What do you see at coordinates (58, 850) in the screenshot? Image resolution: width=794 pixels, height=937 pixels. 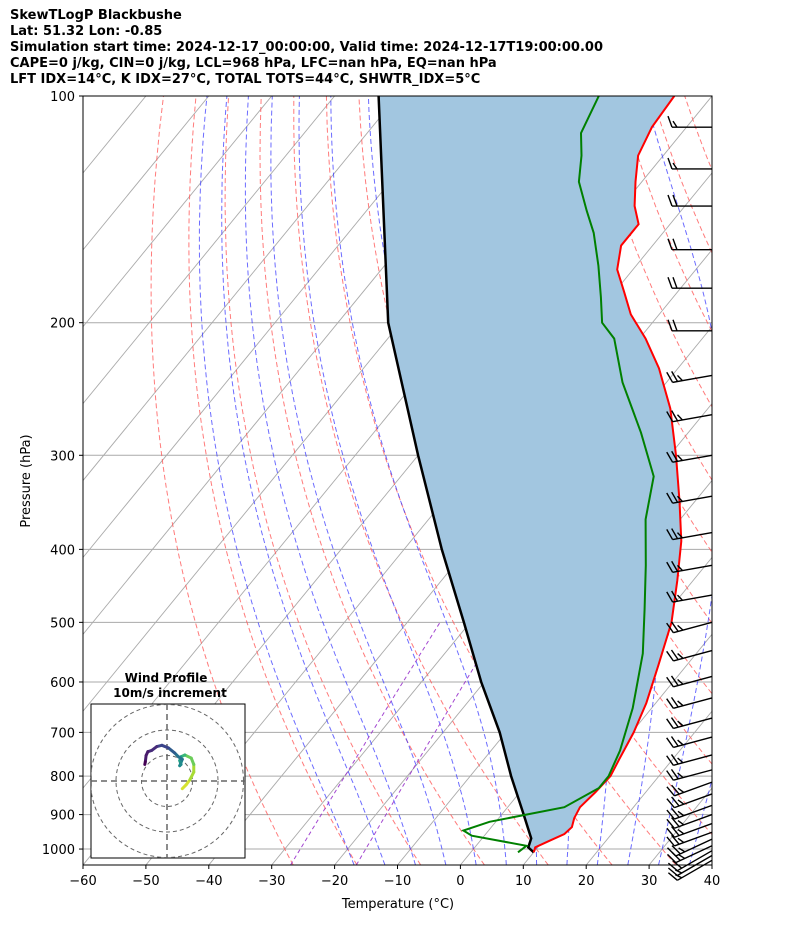 I see `y-tick-label: 1000` at bounding box center [58, 850].